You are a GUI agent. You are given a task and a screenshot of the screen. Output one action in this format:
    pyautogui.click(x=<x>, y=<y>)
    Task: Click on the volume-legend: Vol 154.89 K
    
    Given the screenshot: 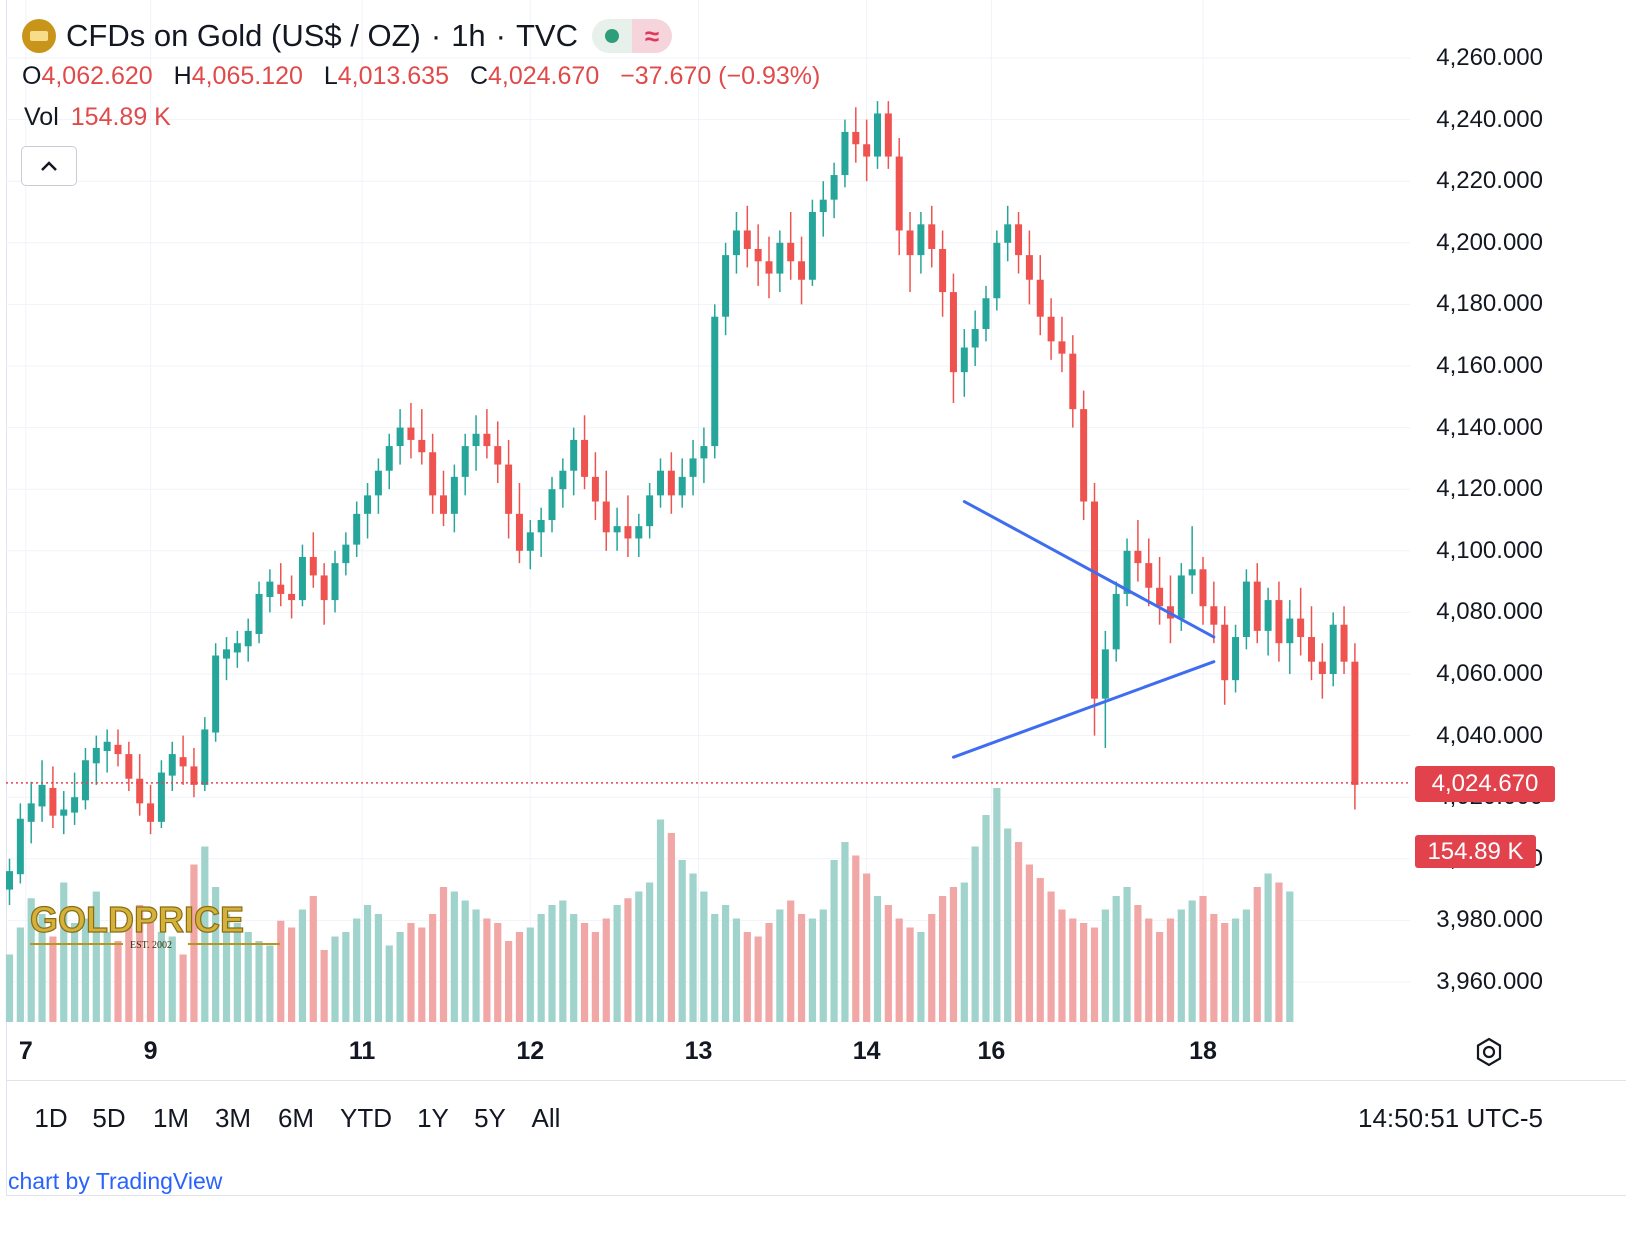 What is the action you would take?
    pyautogui.click(x=97, y=117)
    